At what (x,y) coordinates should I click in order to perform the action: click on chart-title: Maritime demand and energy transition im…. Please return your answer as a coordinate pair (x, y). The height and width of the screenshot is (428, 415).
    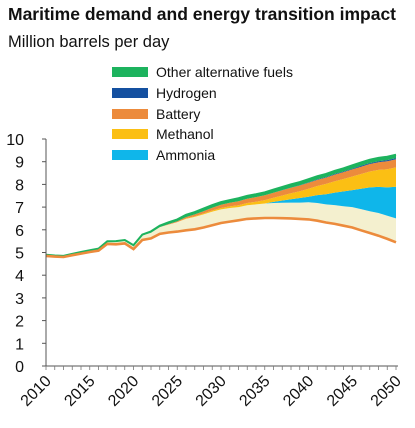
    Looking at the image, I should click on (202, 14).